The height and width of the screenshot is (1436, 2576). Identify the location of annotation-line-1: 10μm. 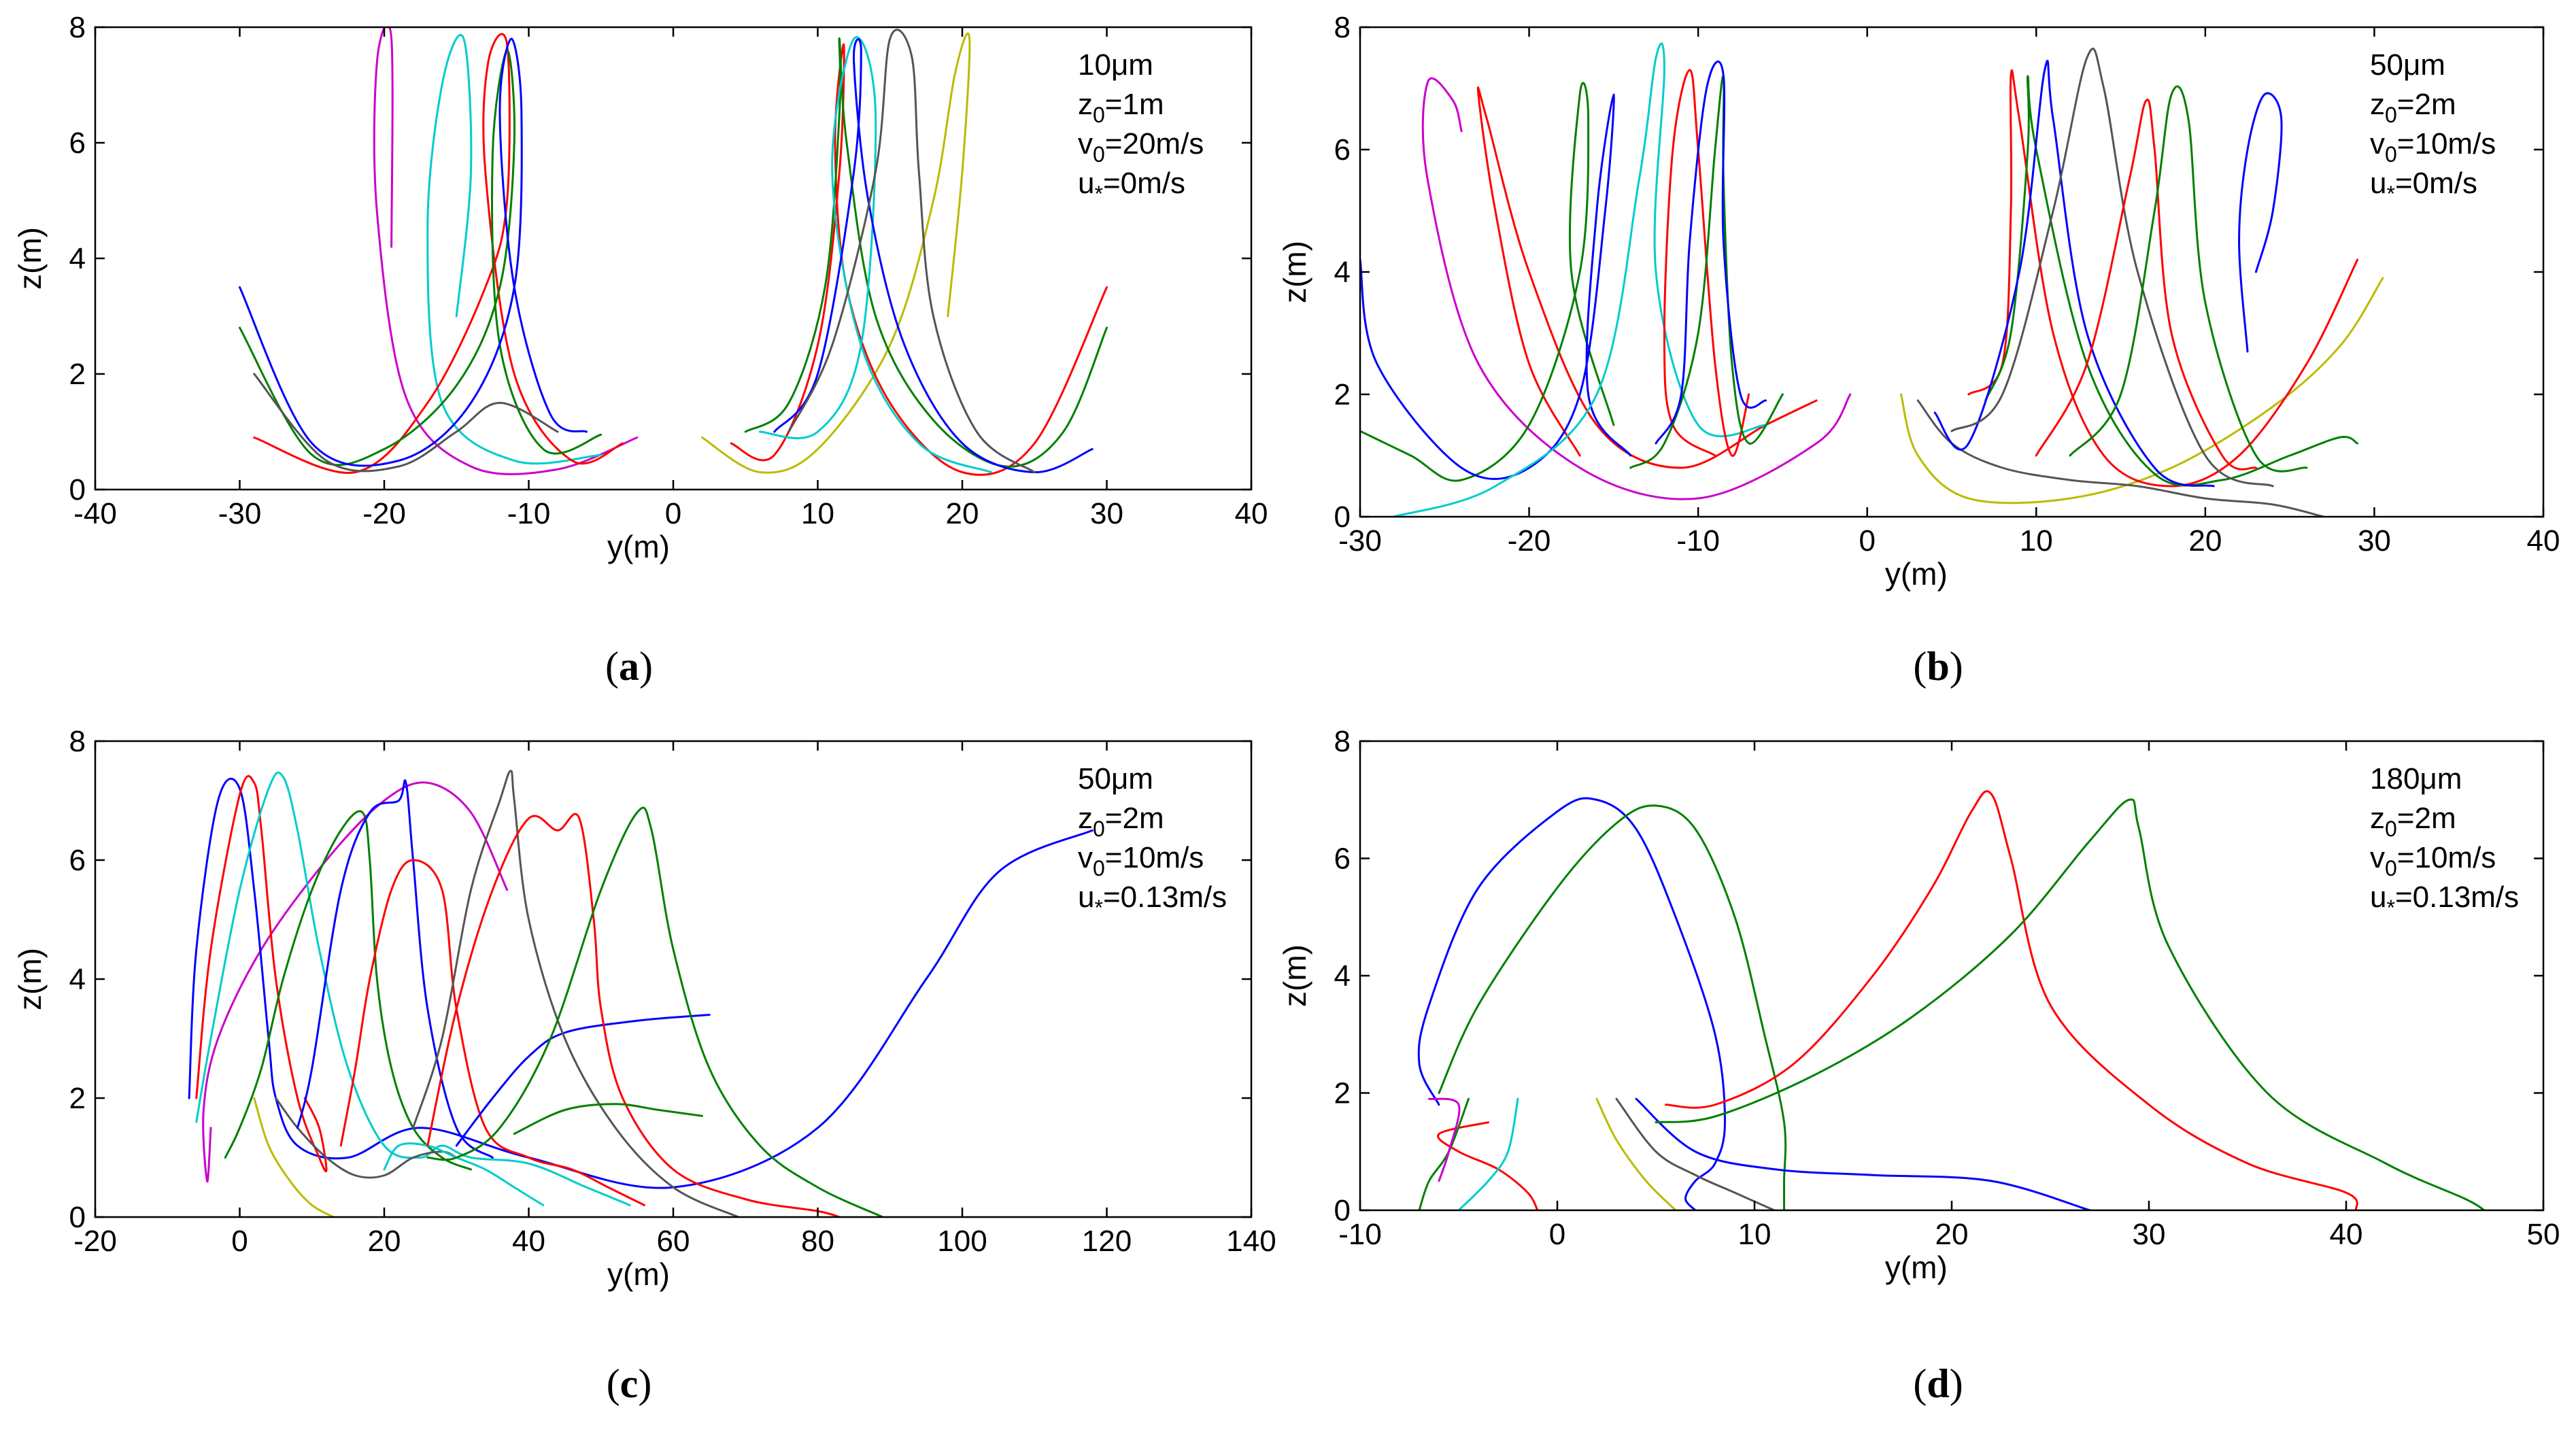
(1115, 65).